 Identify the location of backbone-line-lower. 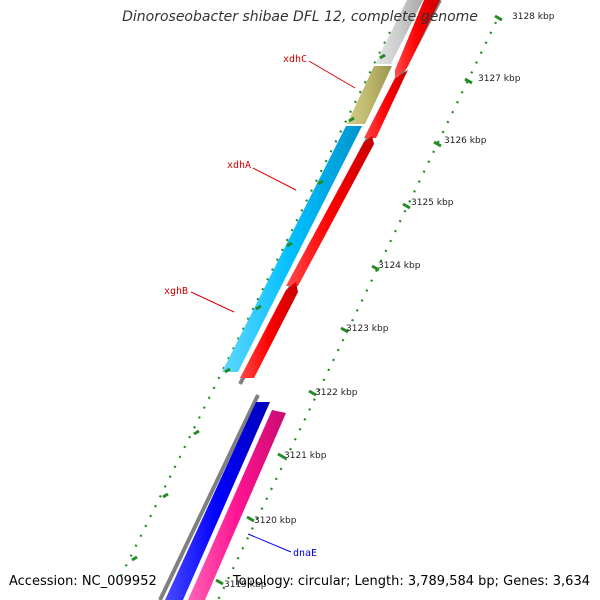
(209, 497).